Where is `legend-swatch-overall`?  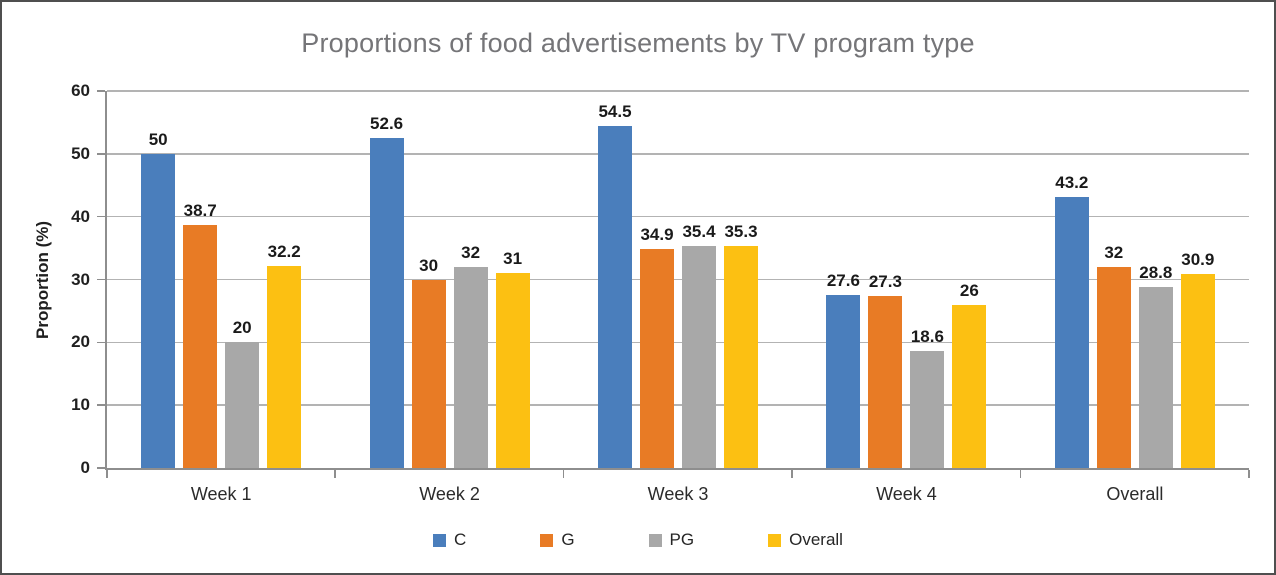
legend-swatch-overall is located at coordinates (775, 540).